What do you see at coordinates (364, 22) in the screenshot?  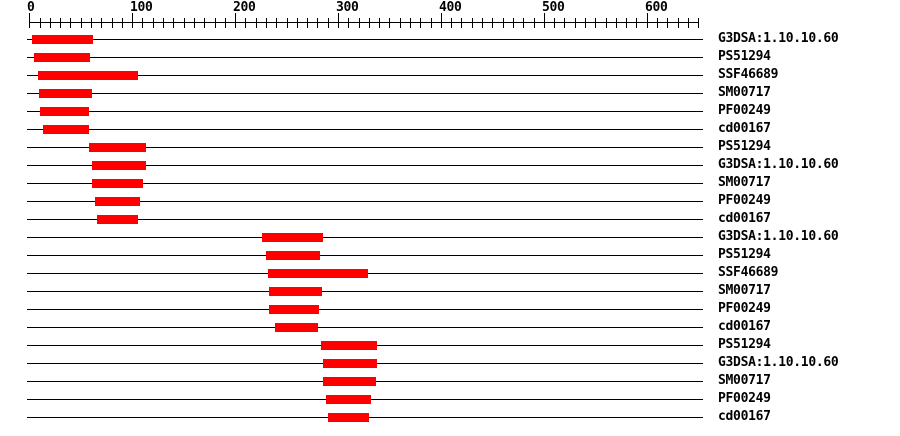 I see `ruler-baseline` at bounding box center [364, 22].